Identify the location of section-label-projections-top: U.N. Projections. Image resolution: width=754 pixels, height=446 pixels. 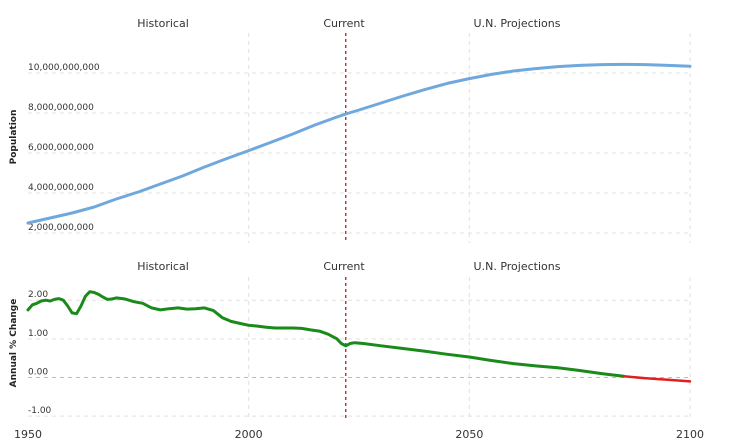
(517, 23).